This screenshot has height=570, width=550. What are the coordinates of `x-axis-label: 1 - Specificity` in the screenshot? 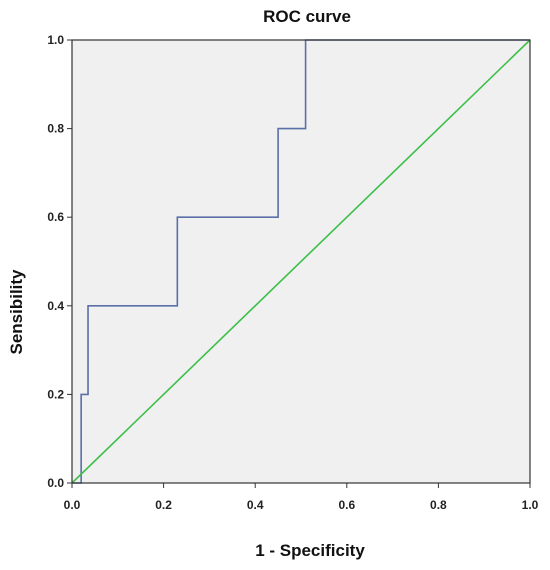 It's located at (310, 550).